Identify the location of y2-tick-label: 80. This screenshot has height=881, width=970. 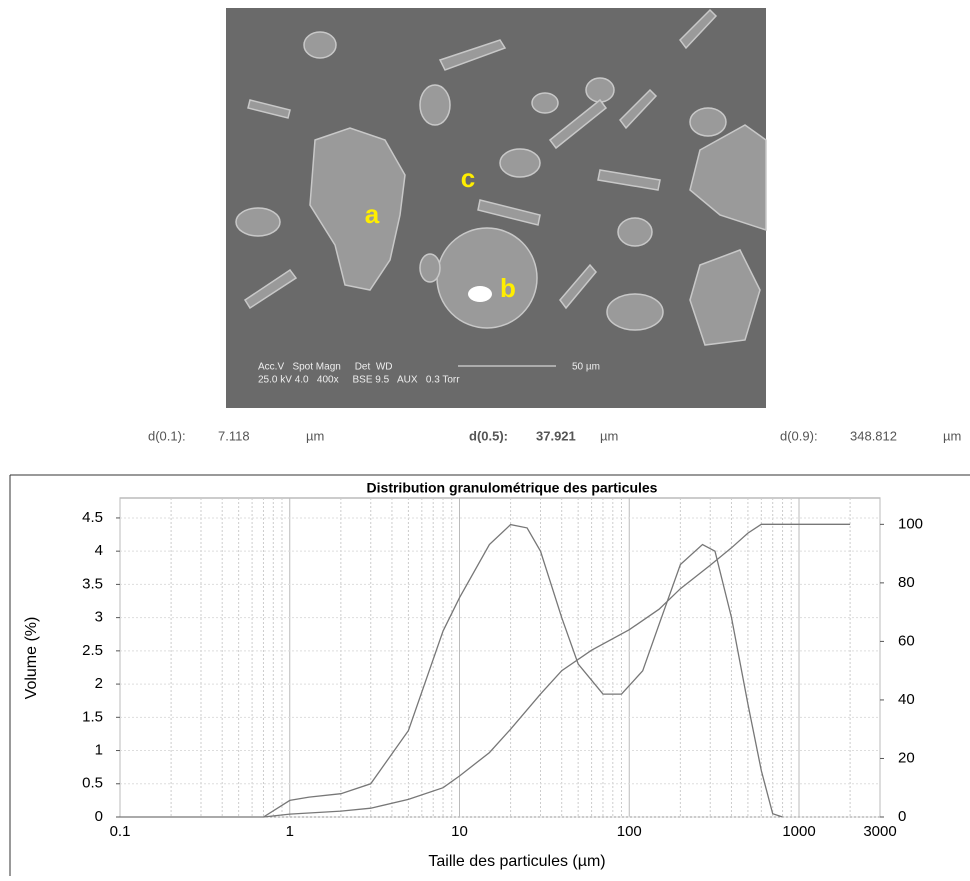
(906, 582).